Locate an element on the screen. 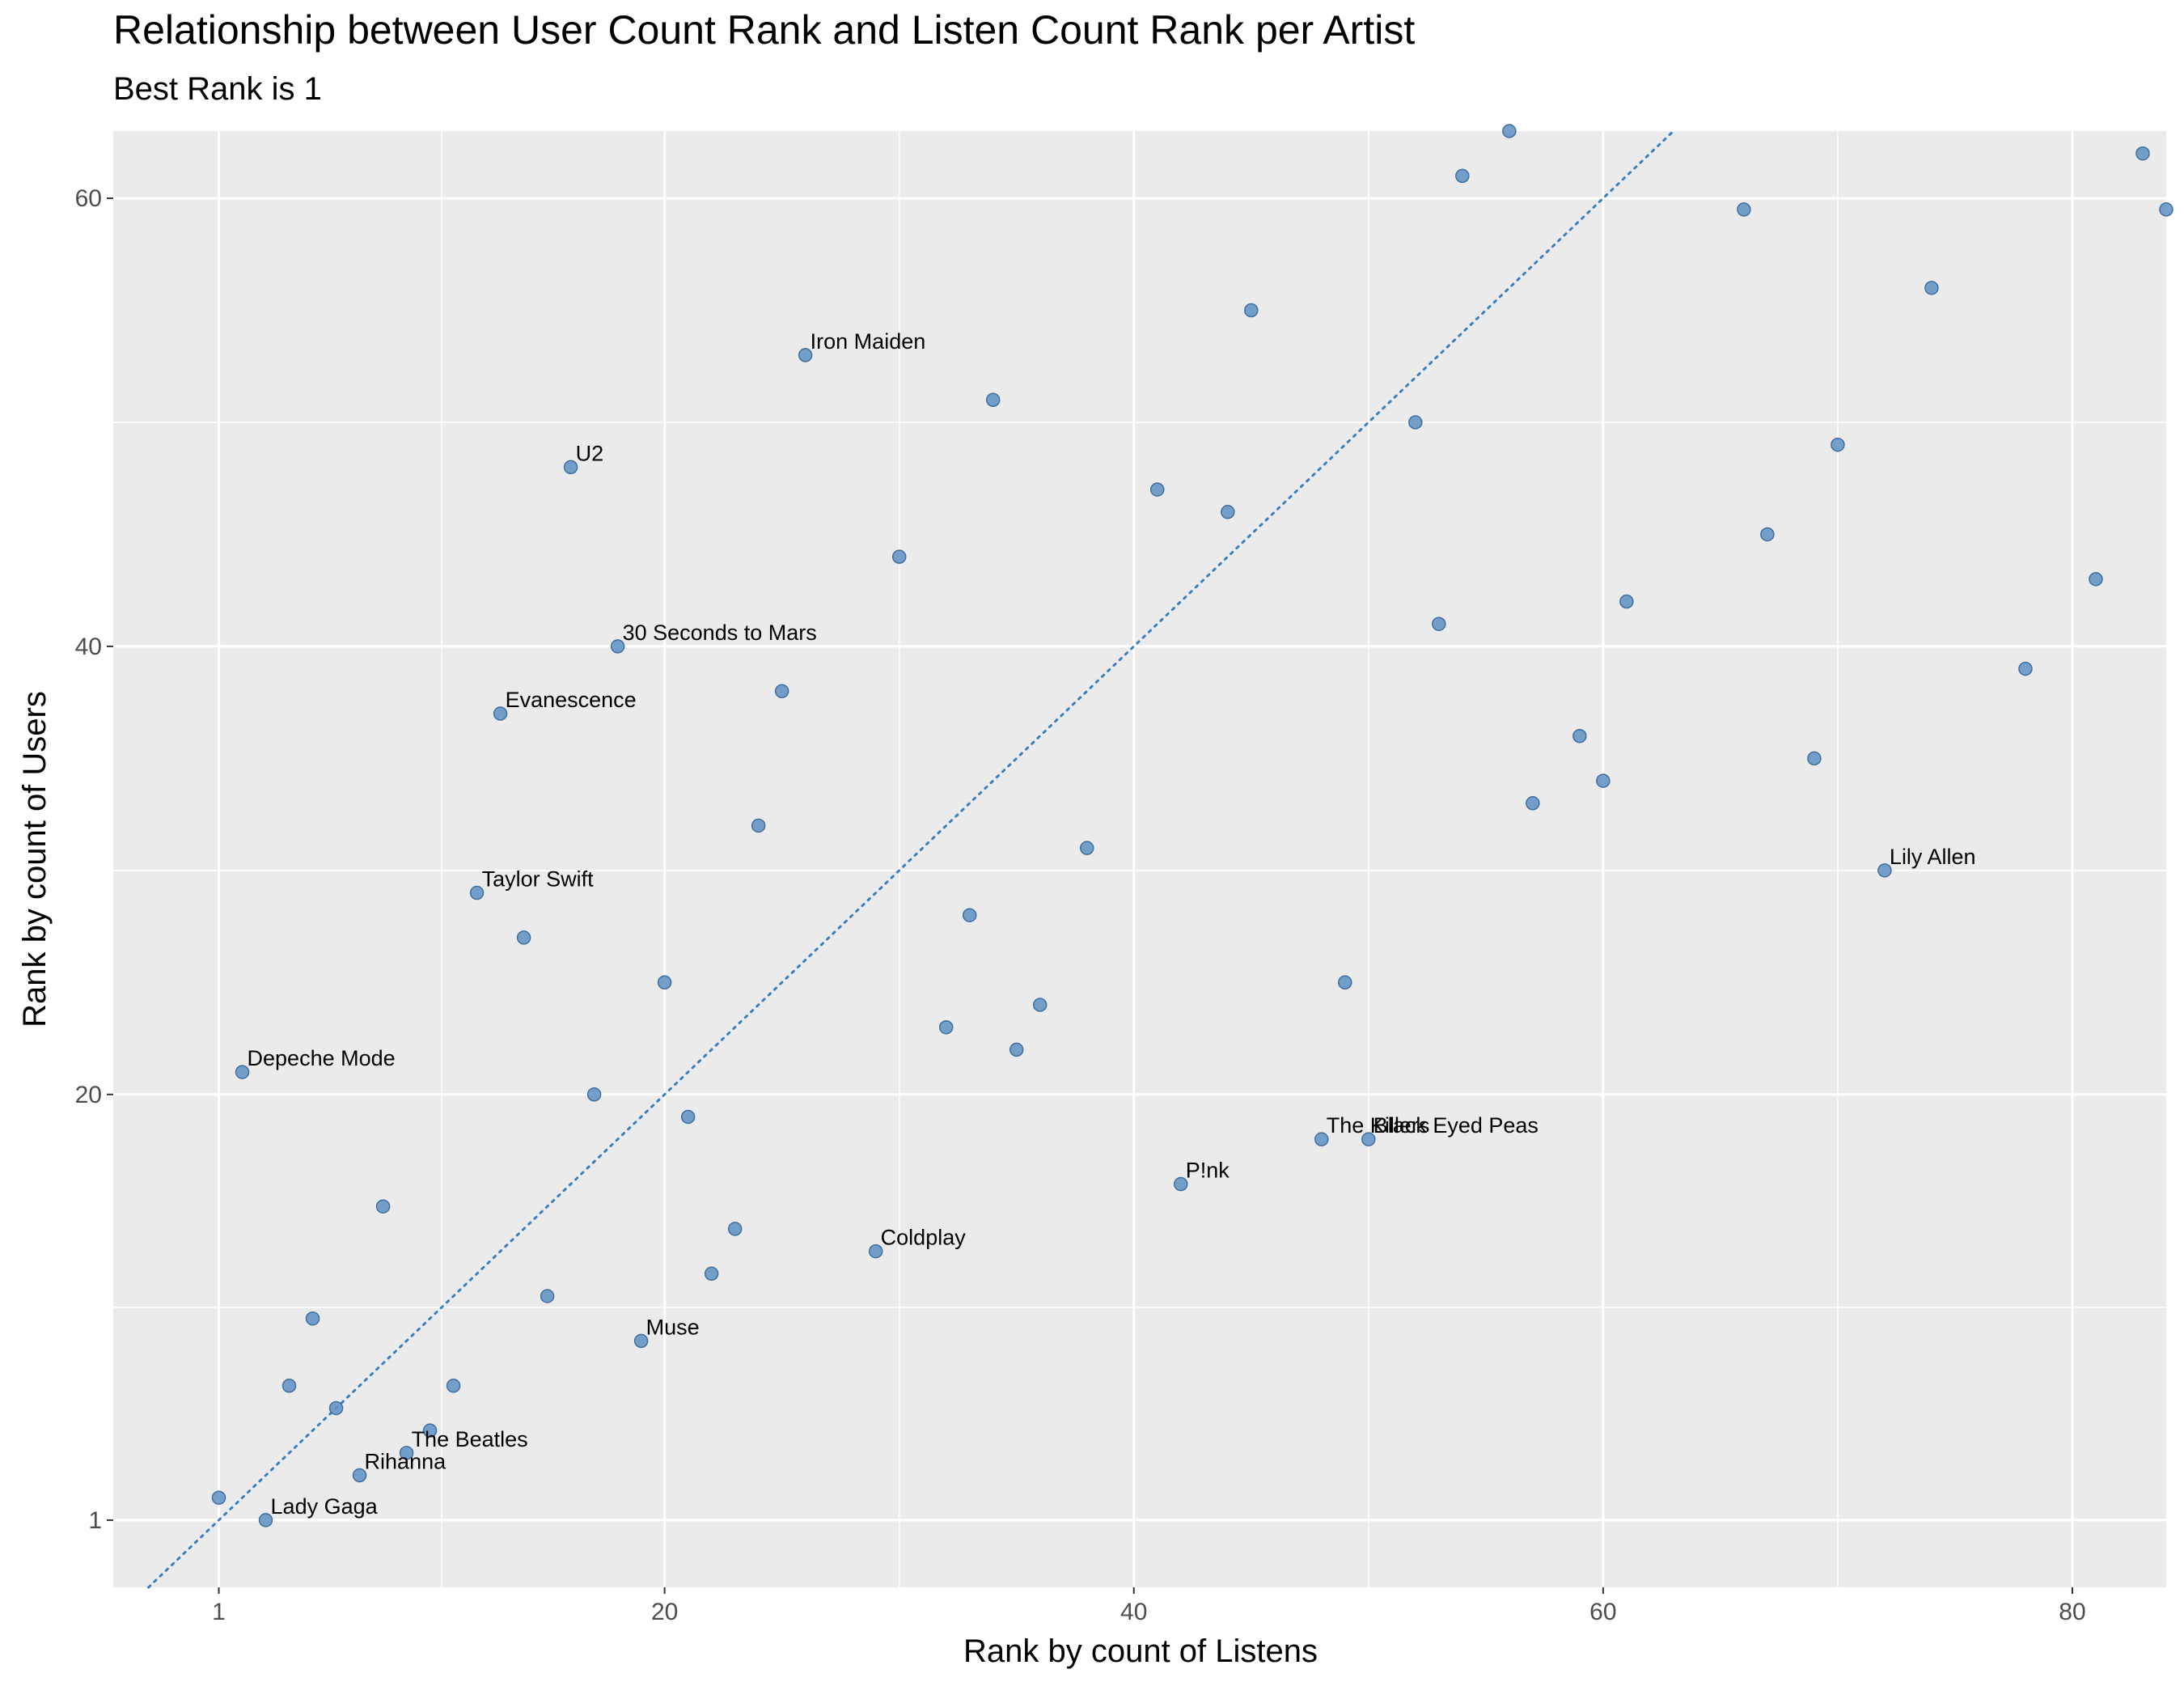 This screenshot has height=1699, width=2184. point-label: Lady Gaga is located at coordinates (325, 1506).